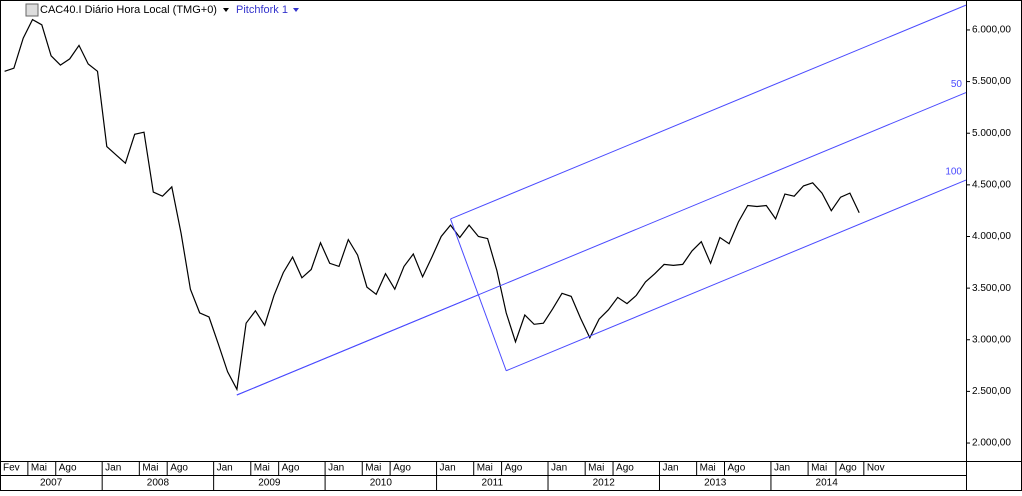 Image resolution: width=1022 pixels, height=496 pixels. What do you see at coordinates (11, 468) in the screenshot?
I see `x-tick-label: Fev` at bounding box center [11, 468].